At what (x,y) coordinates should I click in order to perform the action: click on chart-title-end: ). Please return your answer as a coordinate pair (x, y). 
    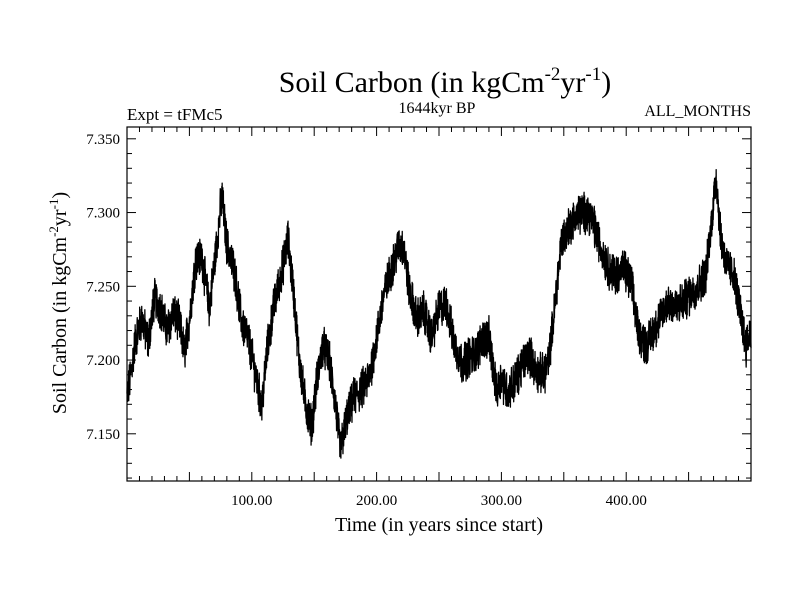
    Looking at the image, I should click on (606, 82).